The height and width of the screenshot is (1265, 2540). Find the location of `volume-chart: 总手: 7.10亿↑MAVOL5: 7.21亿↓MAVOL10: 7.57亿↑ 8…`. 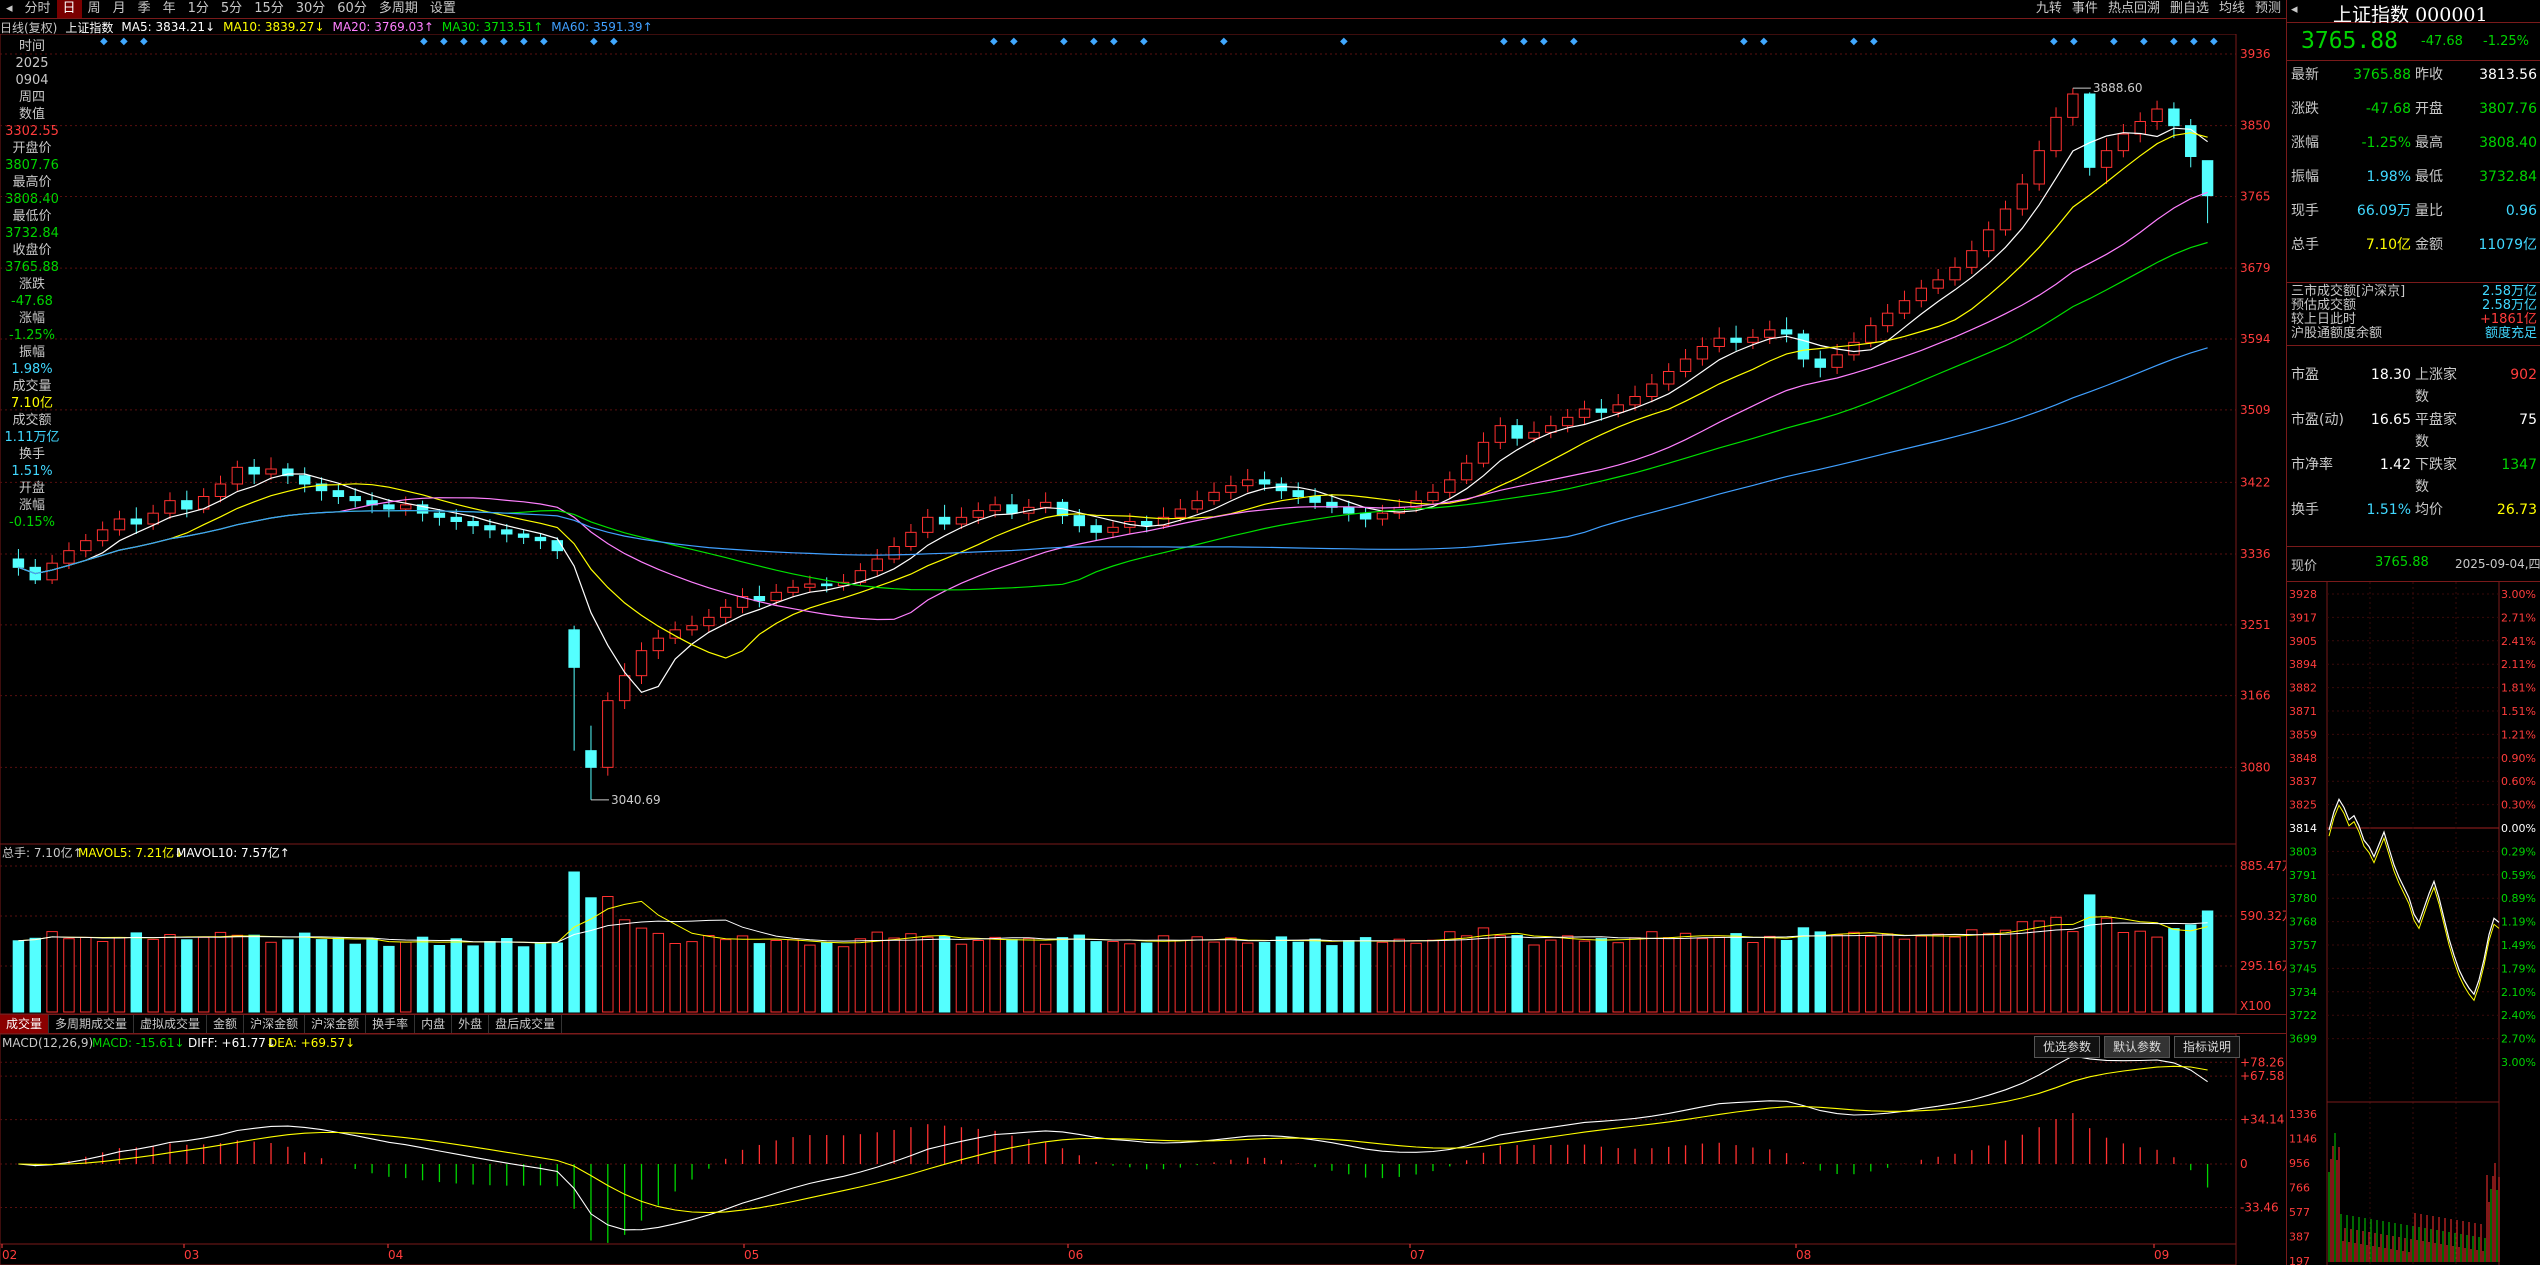

volume-chart: 总手: 7.10亿↑MAVOL5: 7.21亿↓MAVOL10: 7.57亿↑ 8… is located at coordinates (1143, 929).